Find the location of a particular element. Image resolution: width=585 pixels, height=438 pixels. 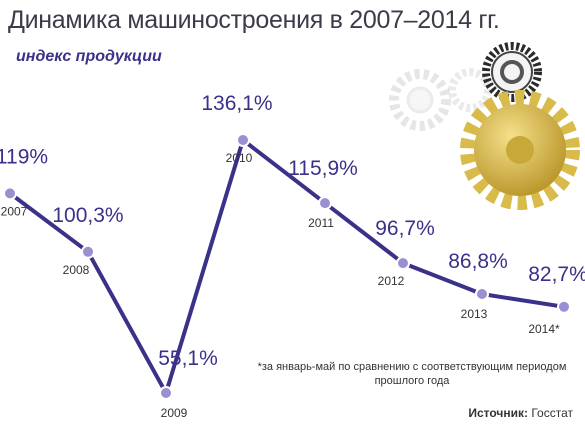

x-tick-label: 2008 is located at coordinates (76, 270).